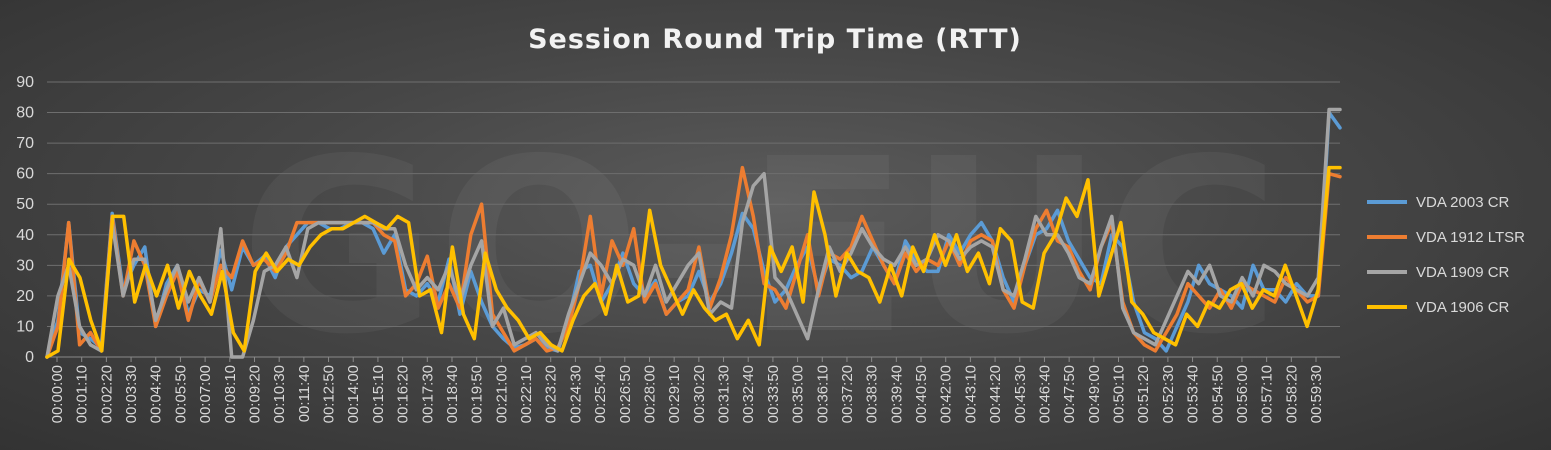 The width and height of the screenshot is (1551, 450). What do you see at coordinates (427, 394) in the screenshot?
I see `x-tick-label: 00:17:30` at bounding box center [427, 394].